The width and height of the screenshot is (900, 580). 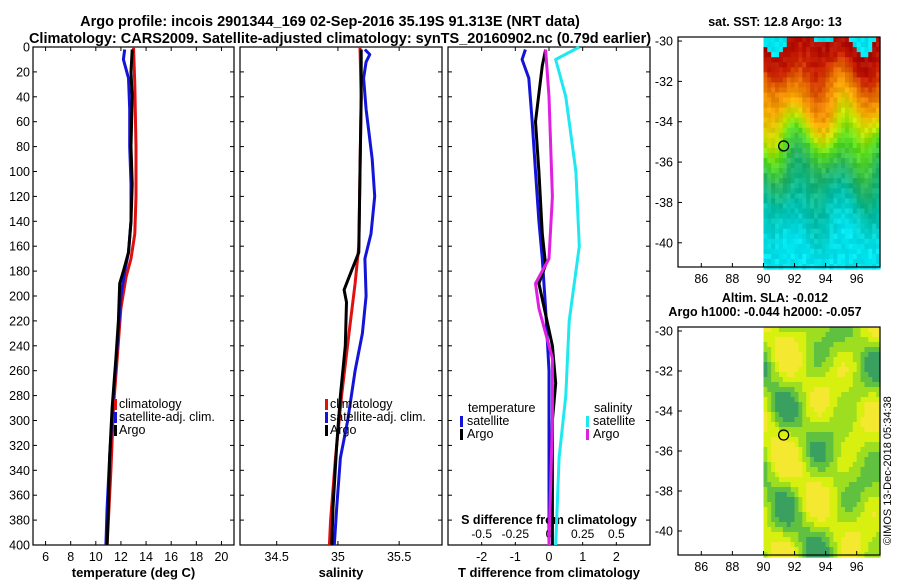 I want to click on map-x-tick-label: 88, so click(x=732, y=567).